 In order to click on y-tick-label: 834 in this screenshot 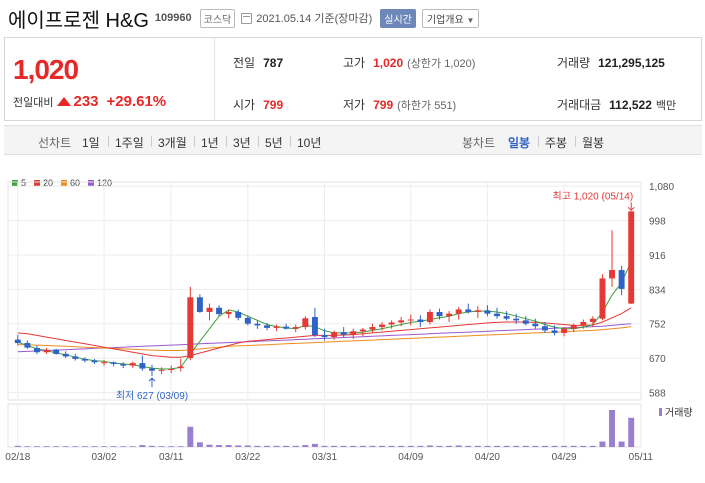, I will do `click(657, 290)`.